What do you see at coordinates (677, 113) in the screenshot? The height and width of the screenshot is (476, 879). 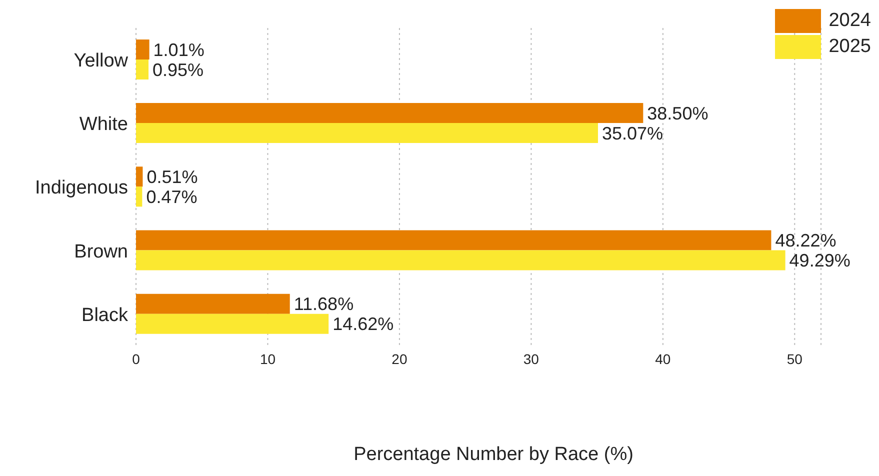 I see `data-label: 38.50%` at bounding box center [677, 113].